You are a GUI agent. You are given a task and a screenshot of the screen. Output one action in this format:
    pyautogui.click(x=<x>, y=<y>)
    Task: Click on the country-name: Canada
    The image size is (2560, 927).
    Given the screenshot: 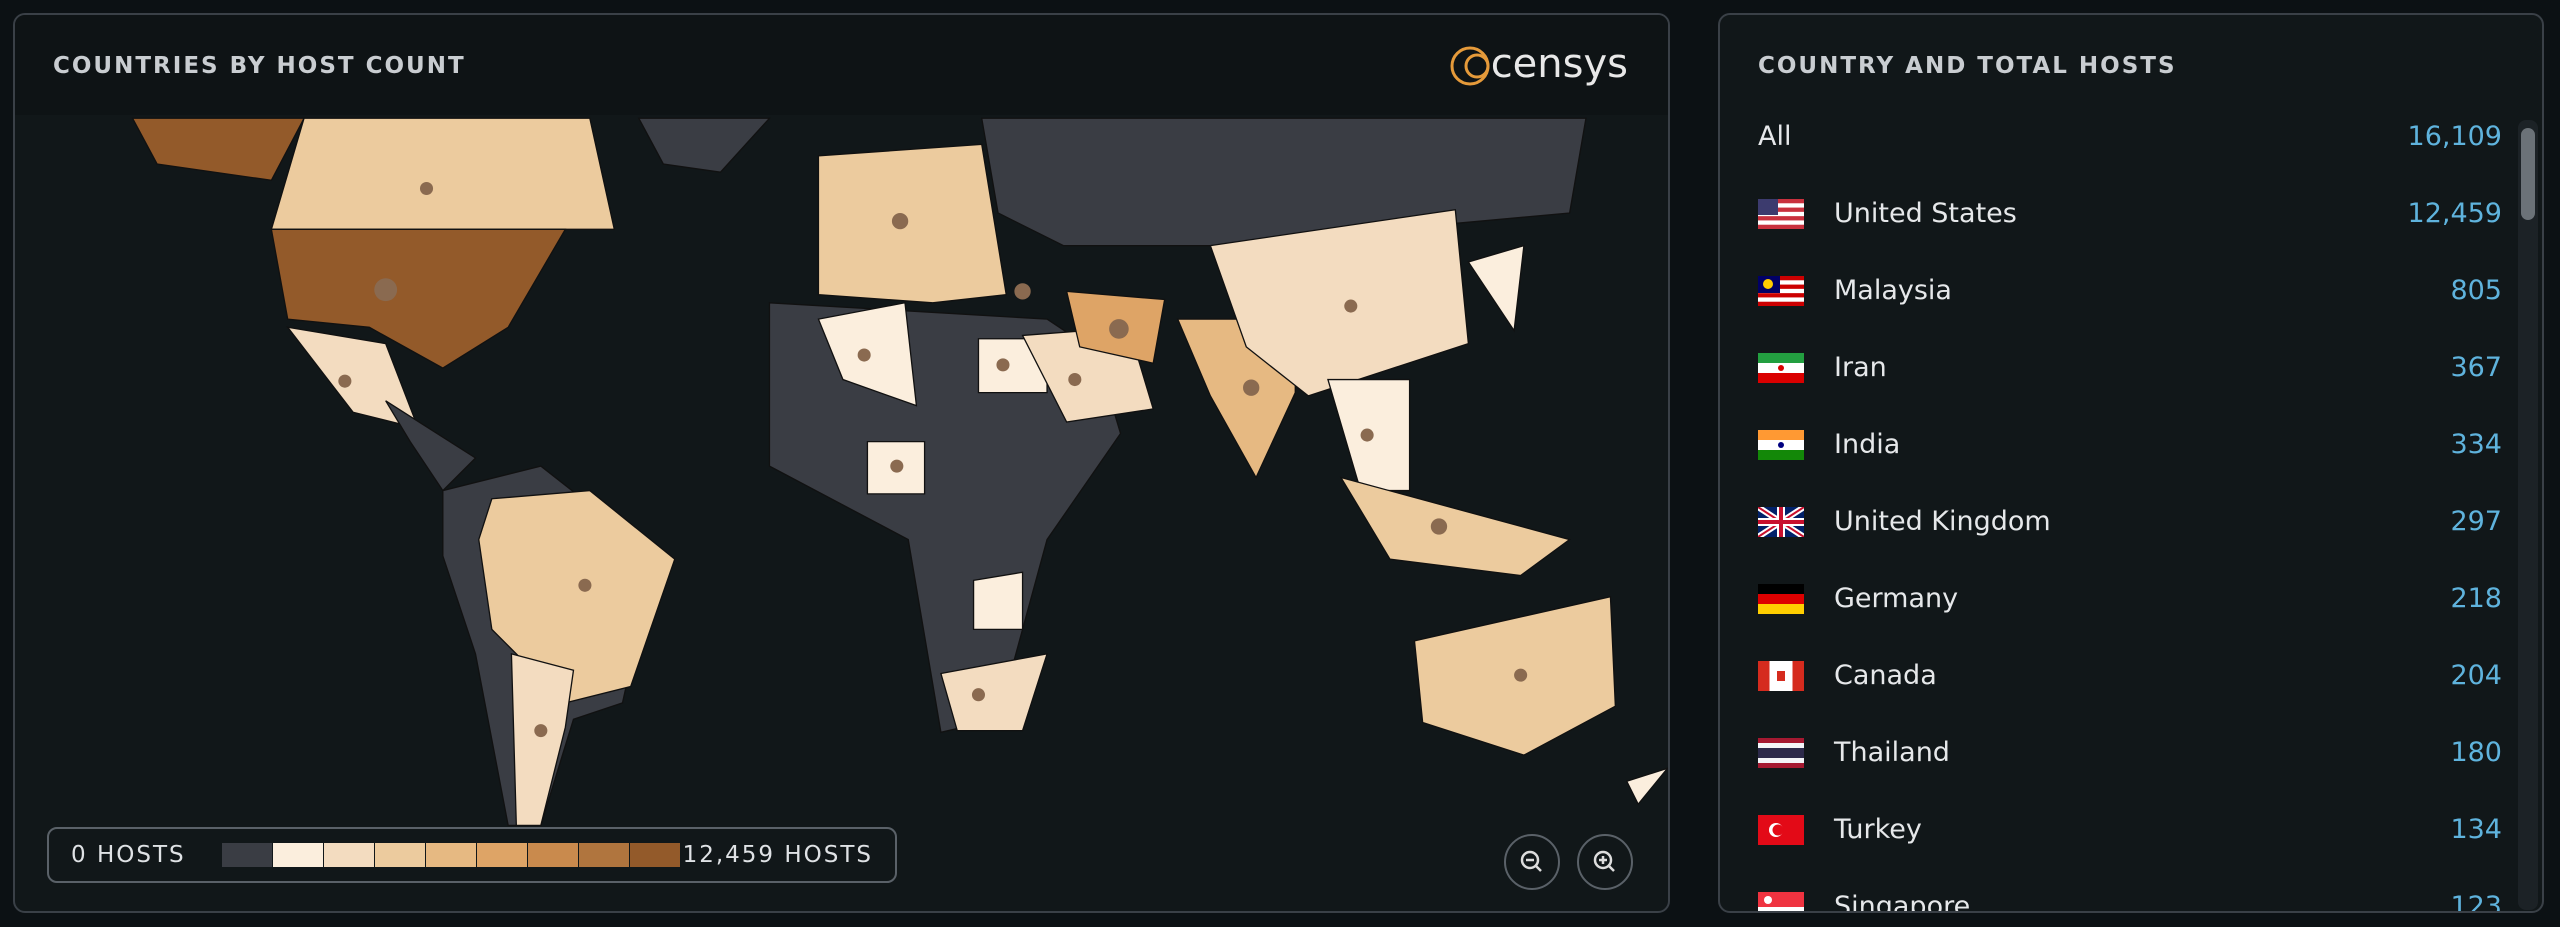 What is the action you would take?
    pyautogui.click(x=1885, y=675)
    